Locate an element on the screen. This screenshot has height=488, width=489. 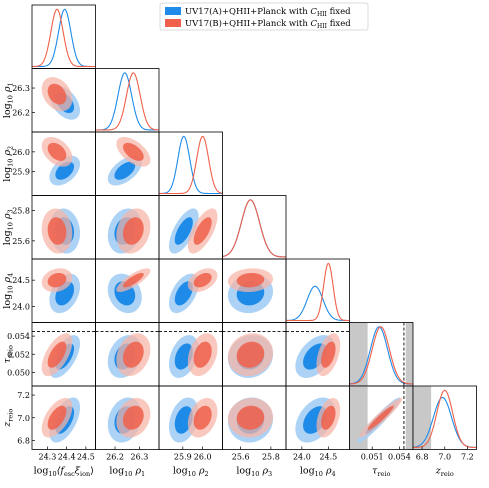
panel-rho4-rho4 is located at coordinates (317, 290).